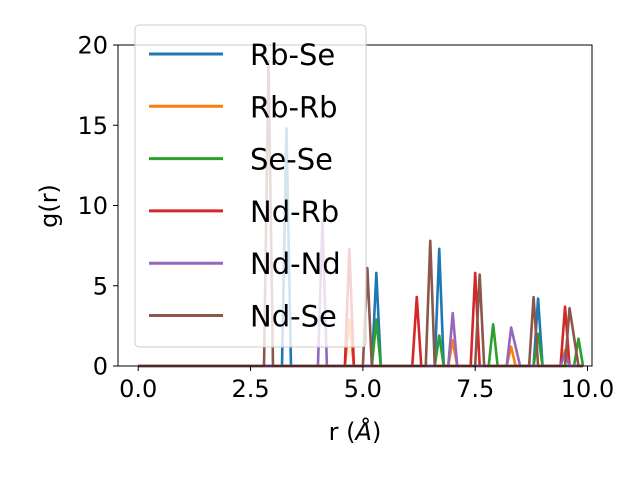 The image size is (640, 480). What do you see at coordinates (292, 55) in the screenshot?
I see `legend-label: Rb-Se` at bounding box center [292, 55].